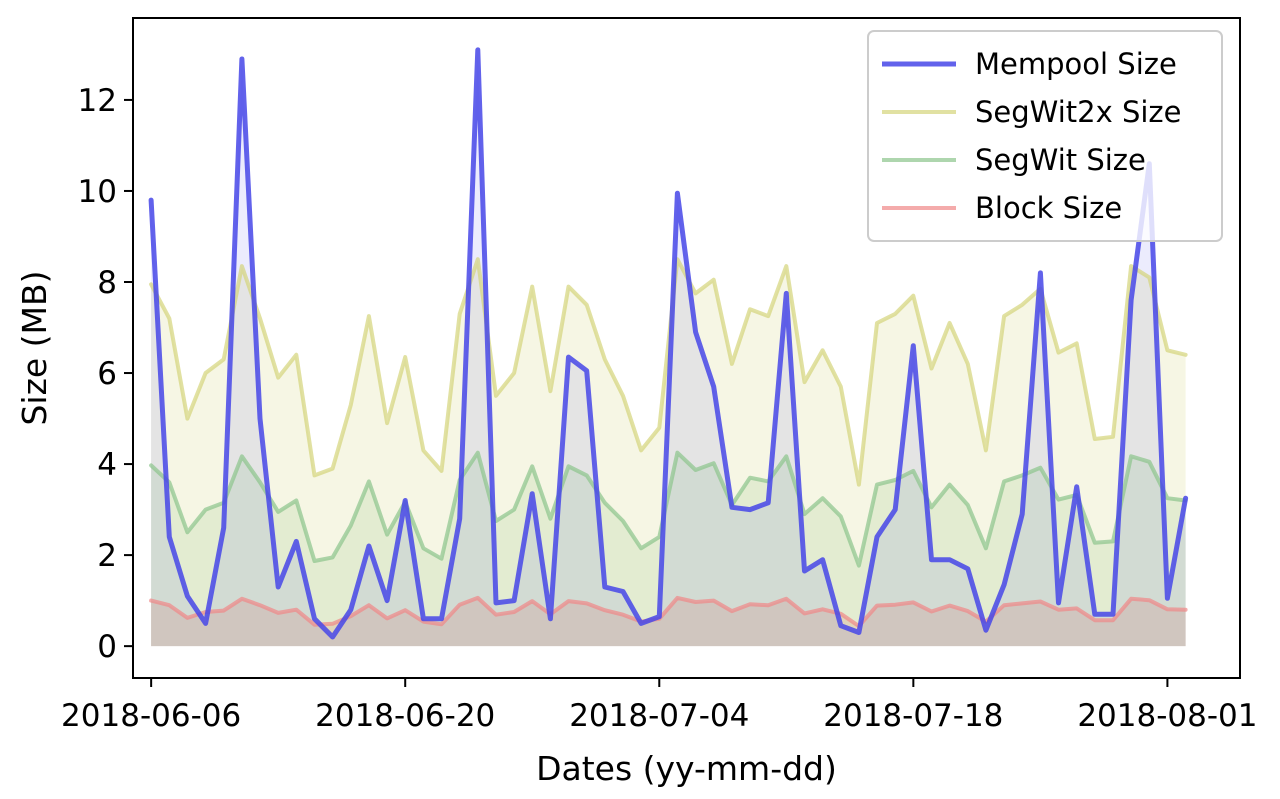 This screenshot has height=799, width=1280. What do you see at coordinates (107, 556) in the screenshot?
I see `y-tick-label: 2` at bounding box center [107, 556].